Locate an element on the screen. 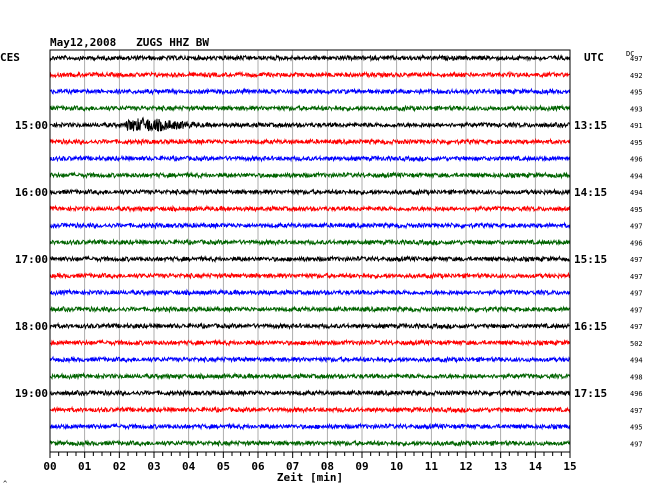  hour-label-utc: 17:15 is located at coordinates (590, 393).